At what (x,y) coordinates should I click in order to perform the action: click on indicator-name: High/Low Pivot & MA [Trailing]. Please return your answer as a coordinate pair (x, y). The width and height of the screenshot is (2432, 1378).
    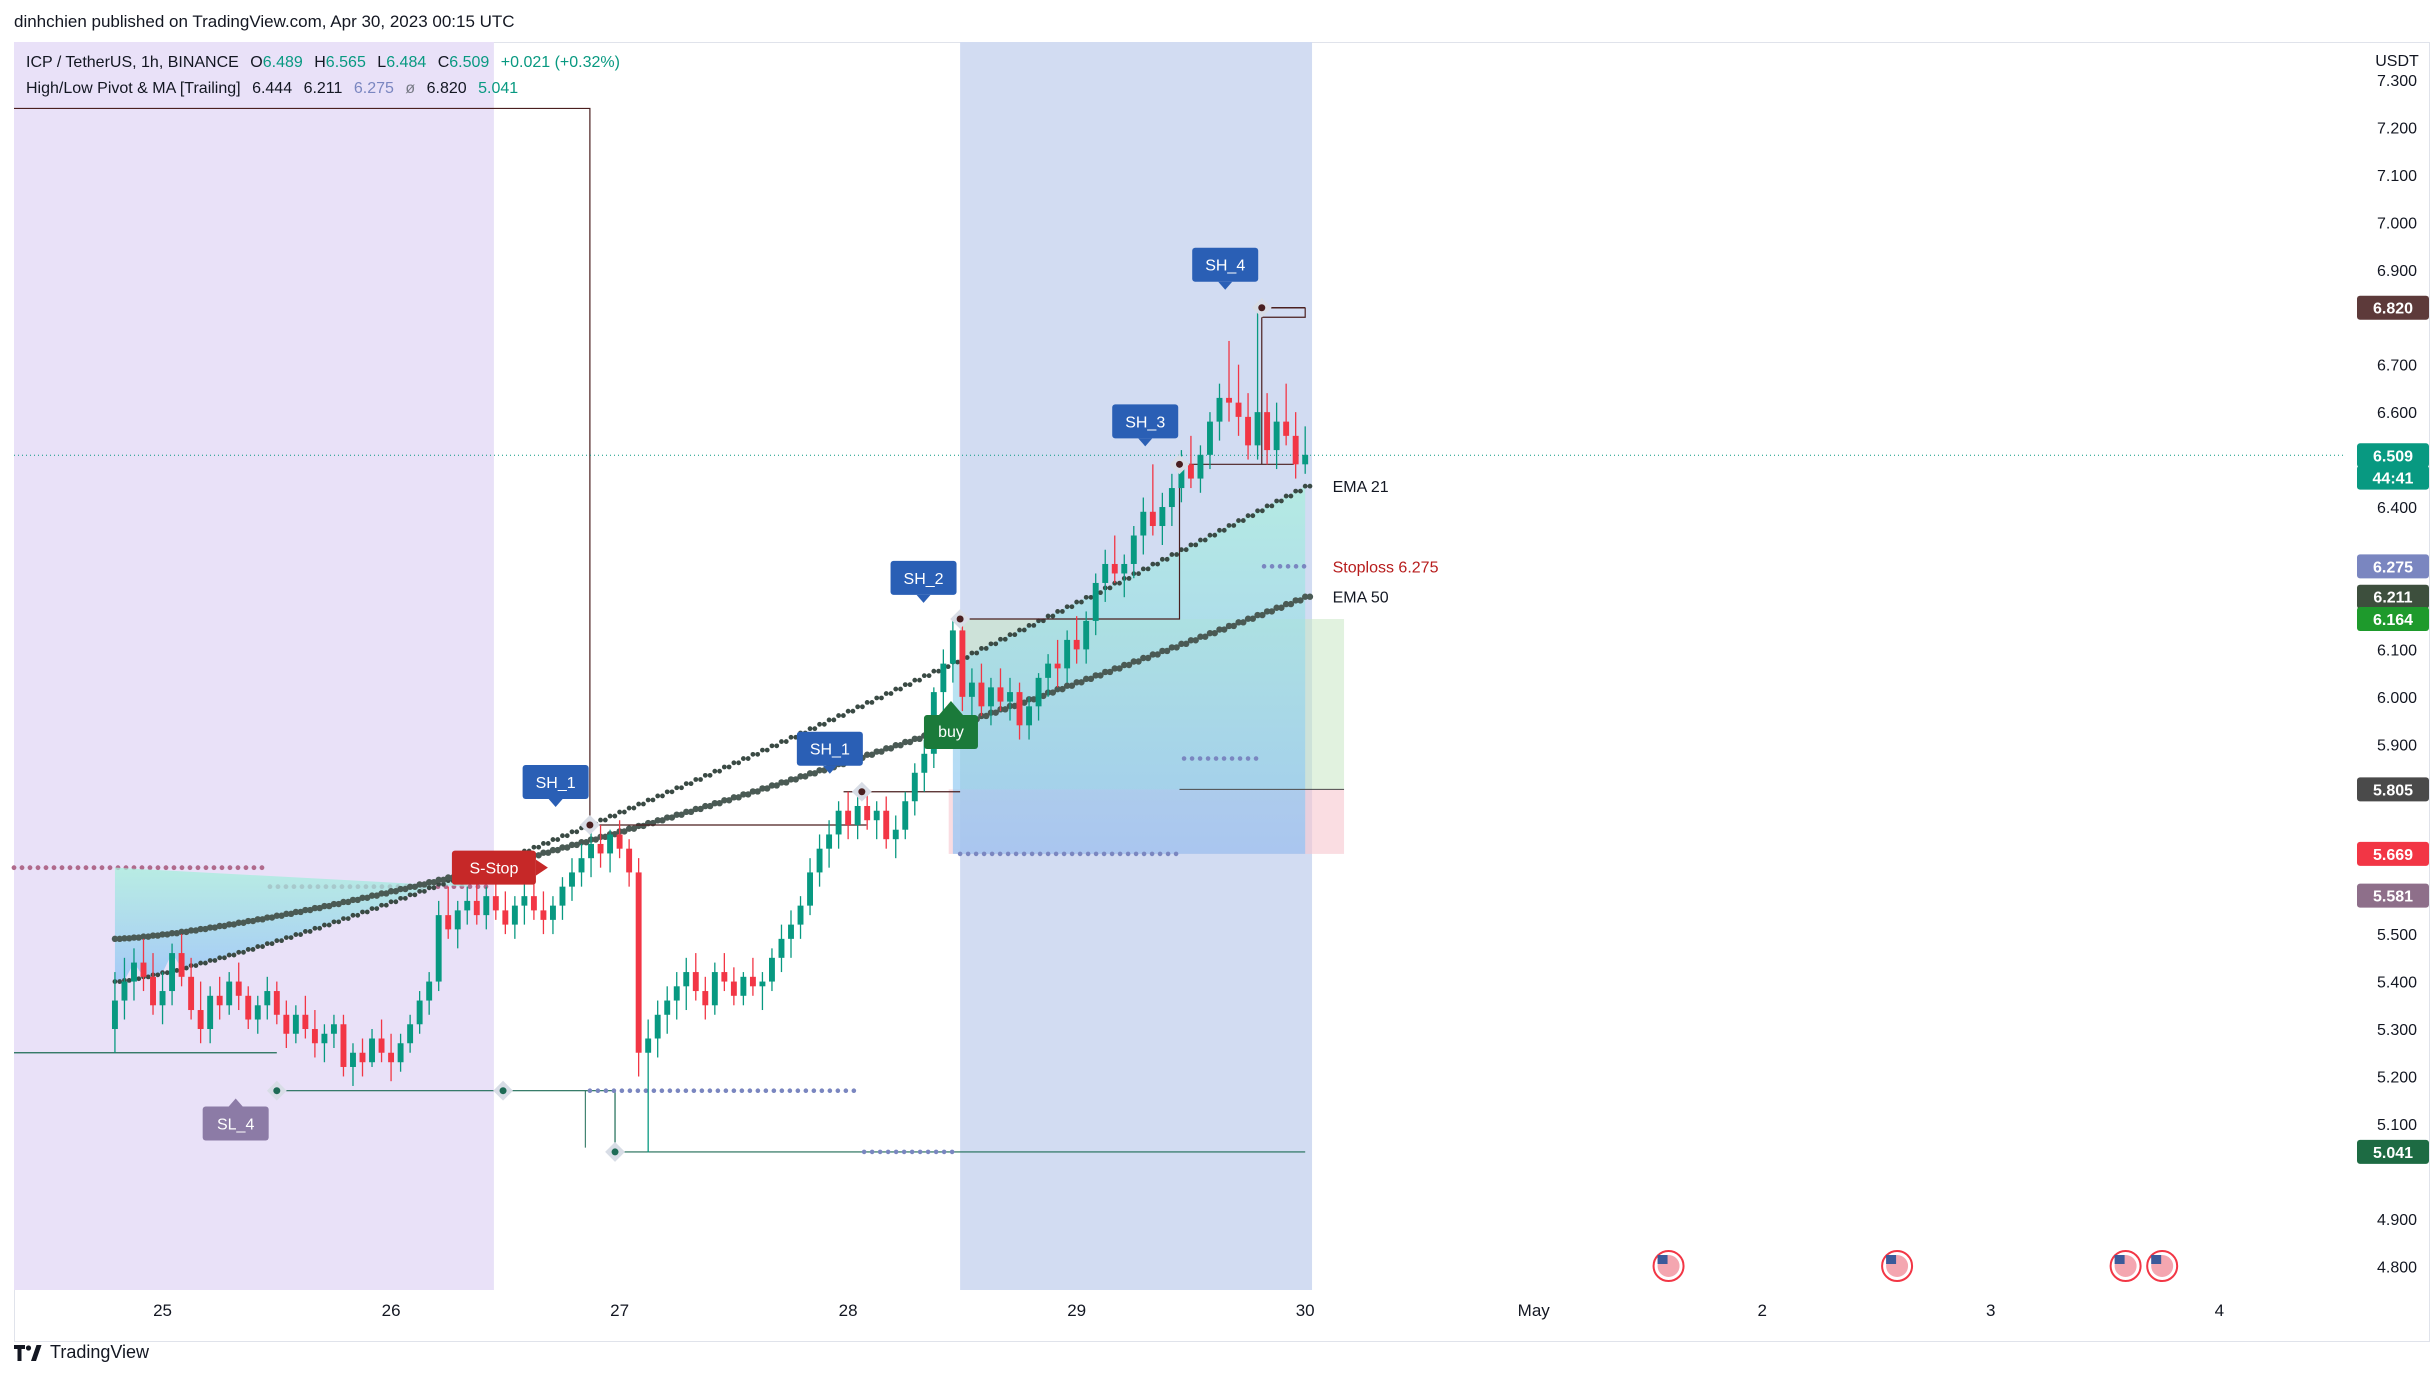
    Looking at the image, I should click on (133, 88).